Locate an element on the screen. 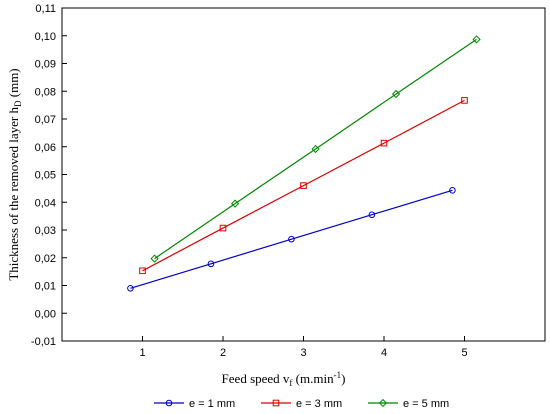  y-tick-label: 0,00 is located at coordinates (45, 314).